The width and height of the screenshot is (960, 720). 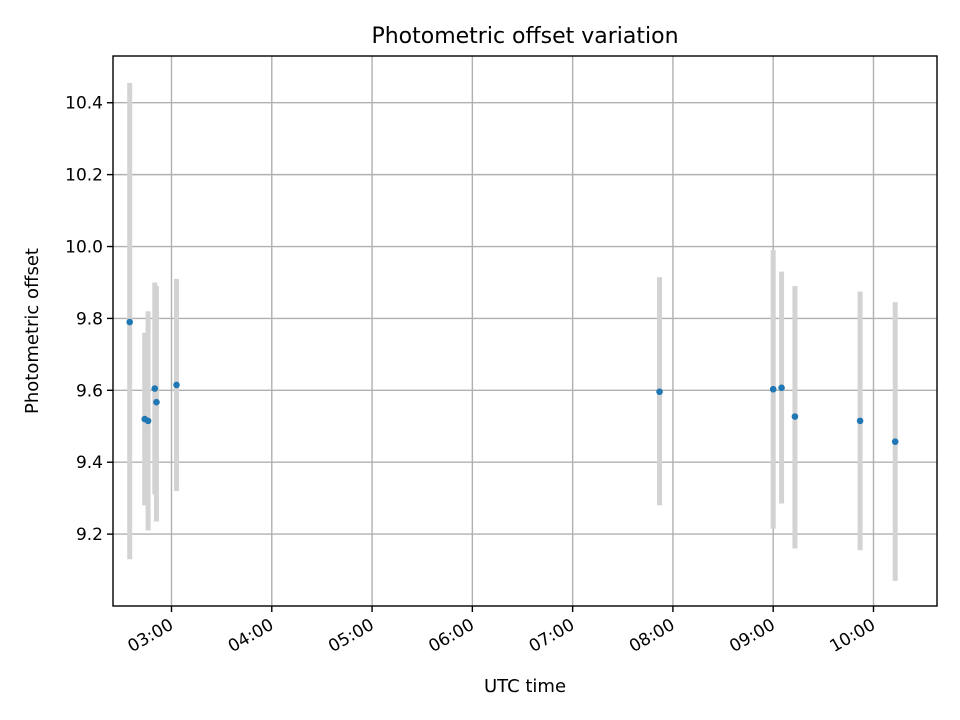 What do you see at coordinates (84, 176) in the screenshot?
I see `y-tick-label: 10.2` at bounding box center [84, 176].